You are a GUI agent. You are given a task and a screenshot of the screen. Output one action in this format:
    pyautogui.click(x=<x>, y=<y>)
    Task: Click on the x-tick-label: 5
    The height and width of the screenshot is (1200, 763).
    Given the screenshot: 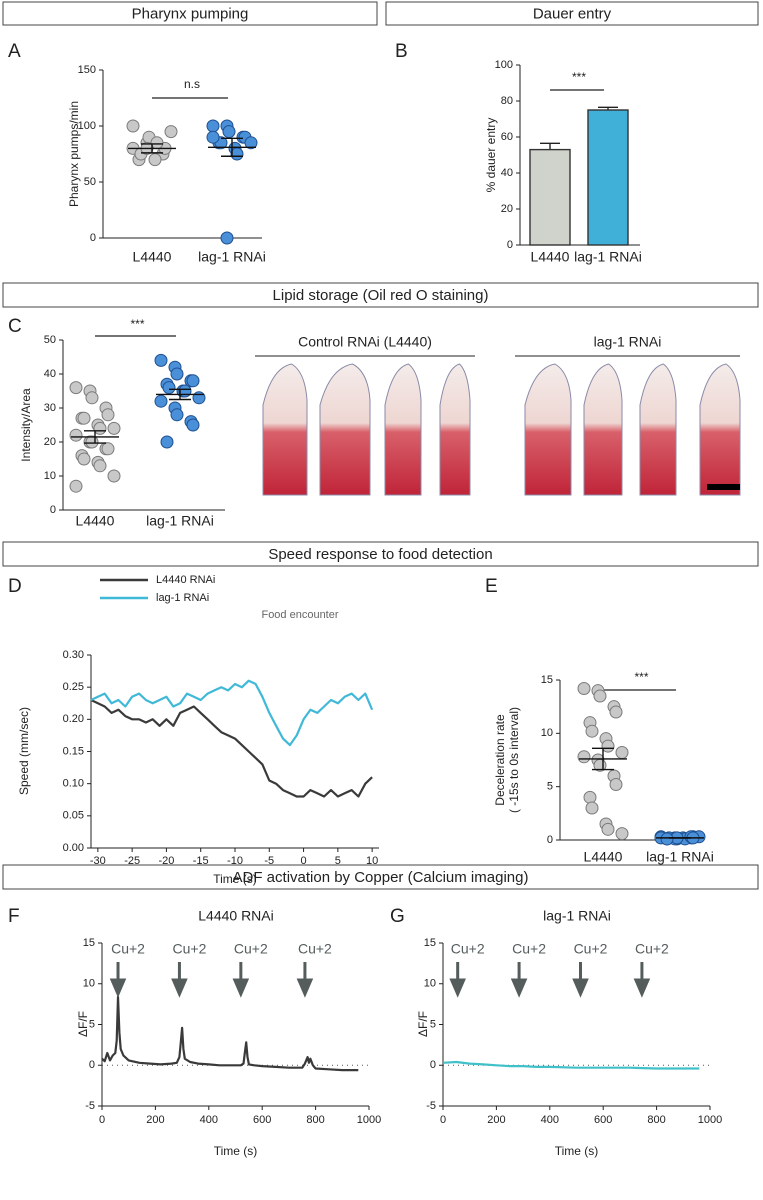 What is the action you would take?
    pyautogui.click(x=338, y=861)
    